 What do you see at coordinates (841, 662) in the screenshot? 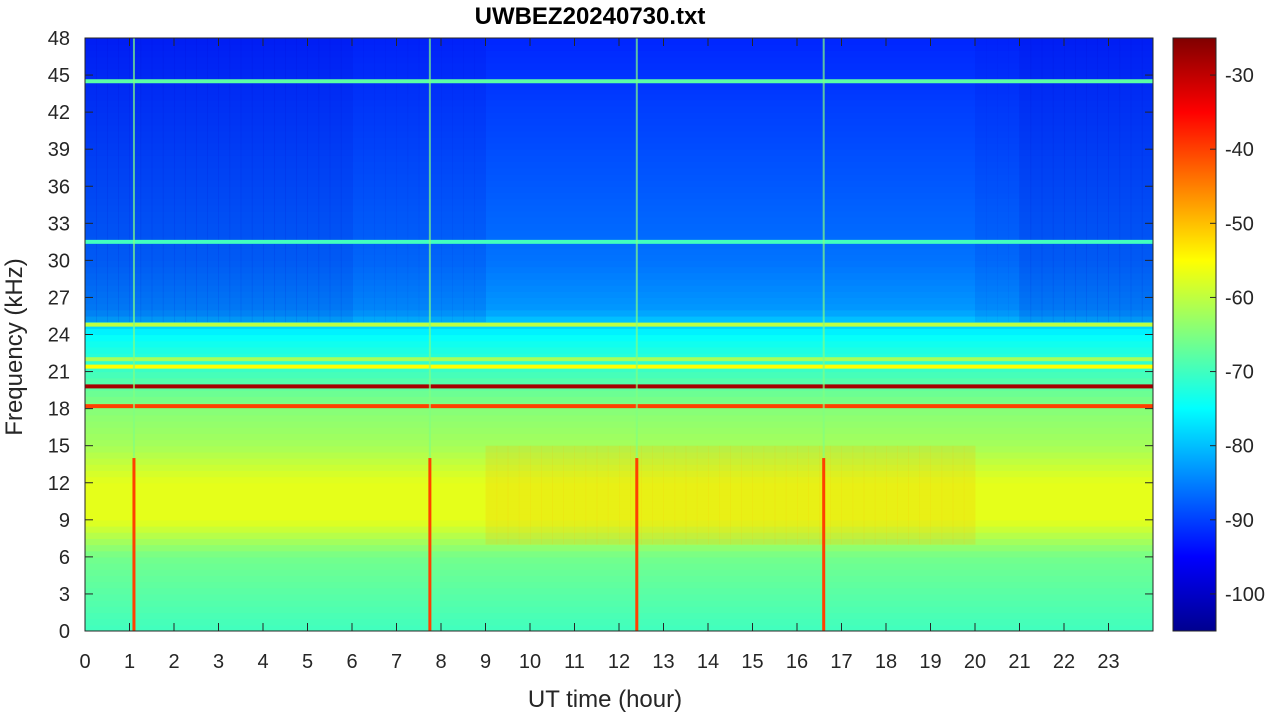
I see `x-tick-label: 17` at bounding box center [841, 662].